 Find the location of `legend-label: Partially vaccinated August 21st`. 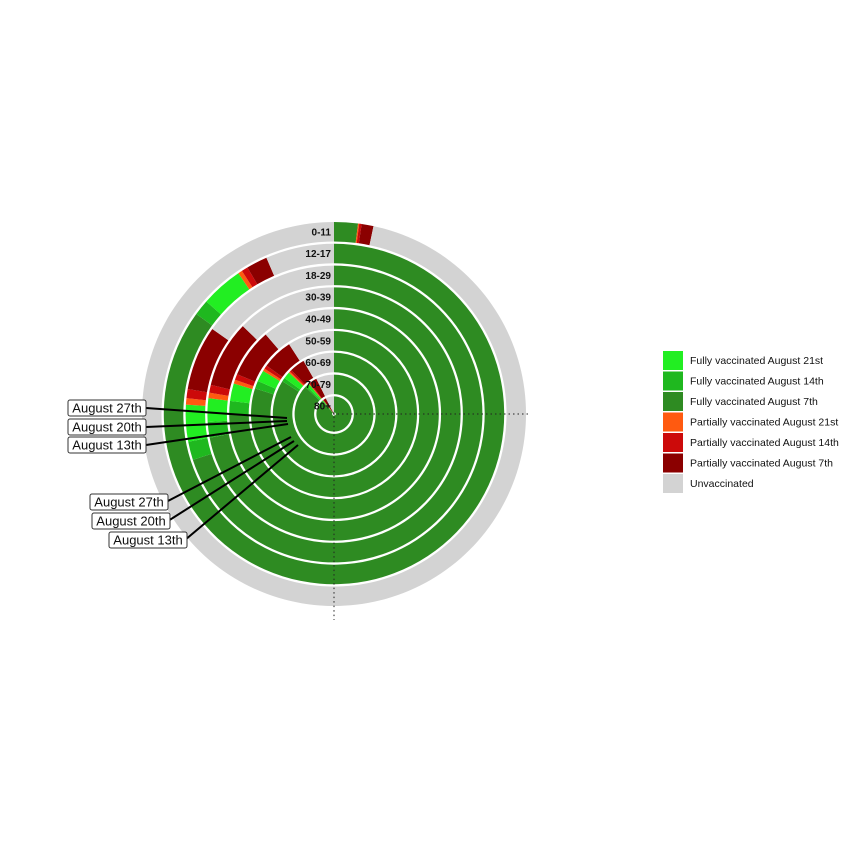

legend-label: Partially vaccinated August 21st is located at coordinates (764, 423).